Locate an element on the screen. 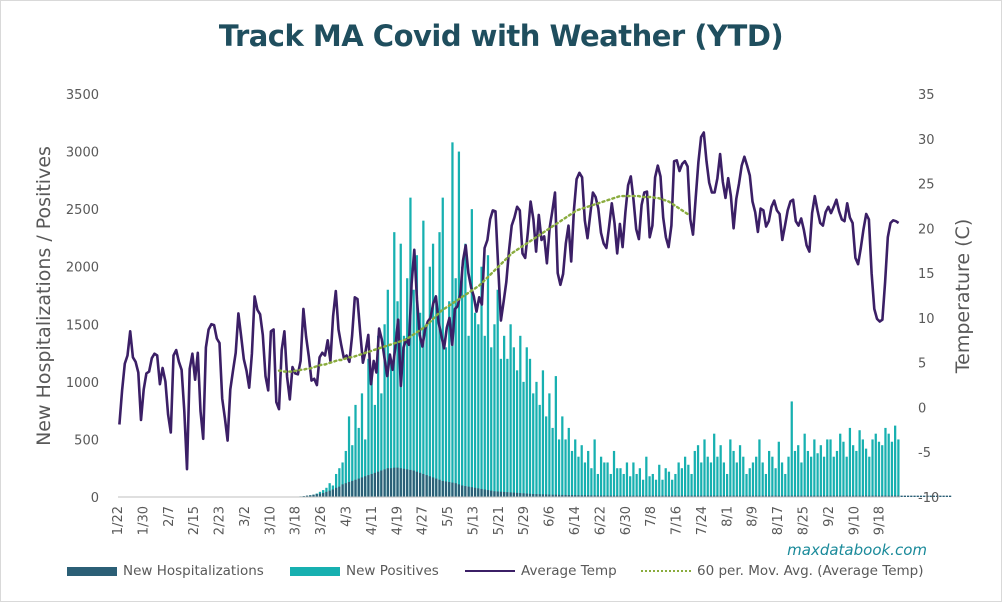  x-axis-tick-label: 2/15 is located at coordinates (194, 520).